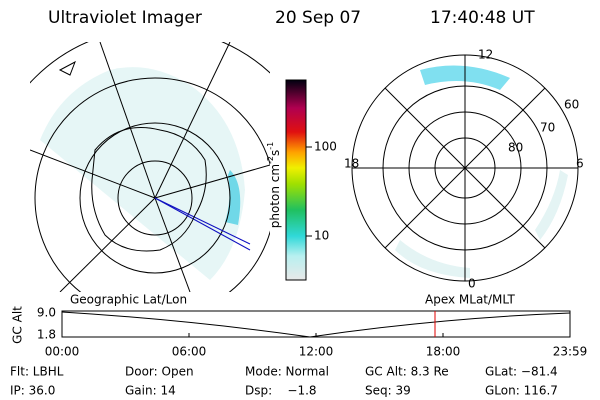 This screenshot has height=400, width=600. Describe the element at coordinates (521, 391) in the screenshot. I see `status-field: GLon: 116.7` at that location.